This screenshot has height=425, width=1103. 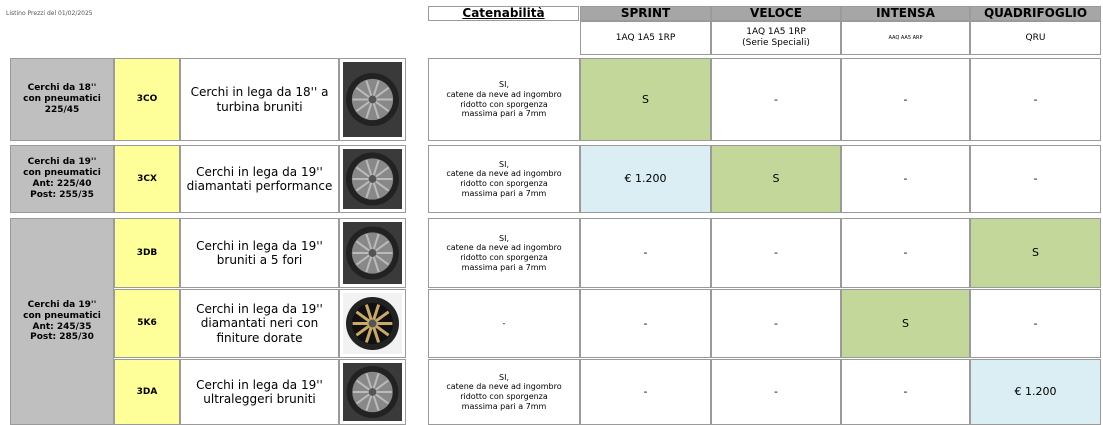 What do you see at coordinates (776, 13) in the screenshot?
I see `model-name: VELOCE` at bounding box center [776, 13].